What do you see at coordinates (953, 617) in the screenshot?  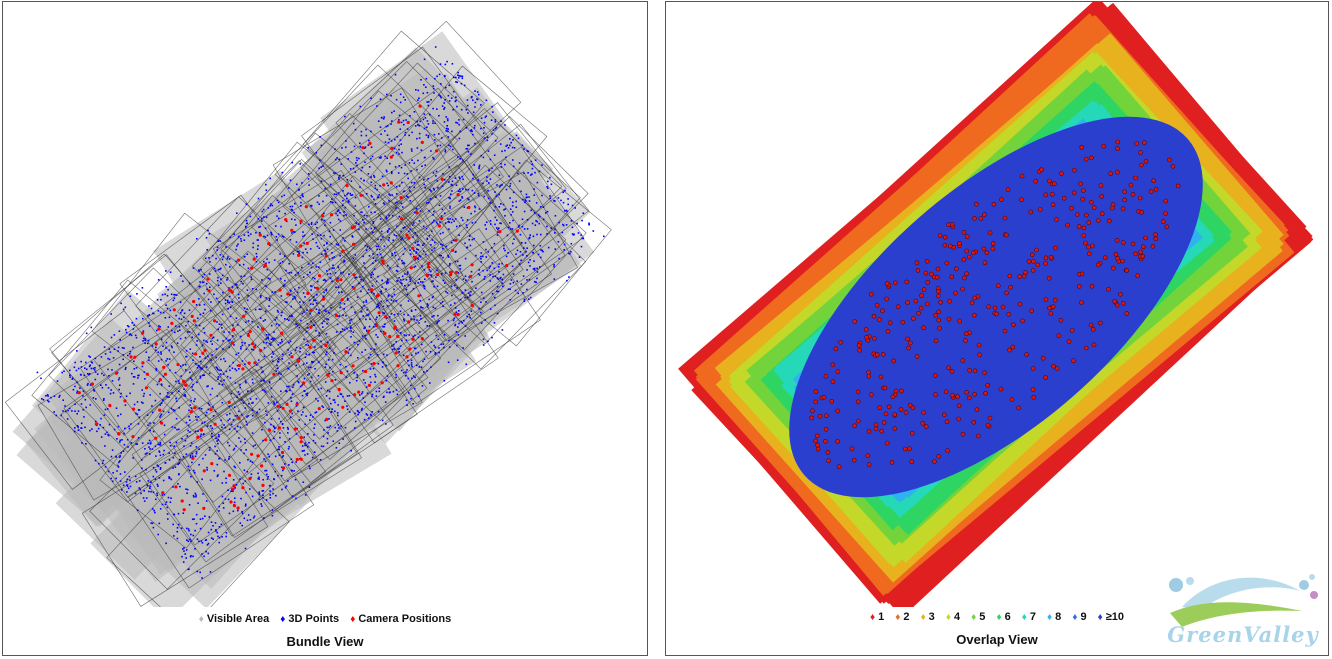 I see `legend-item-4: ♦ 4` at bounding box center [953, 617].